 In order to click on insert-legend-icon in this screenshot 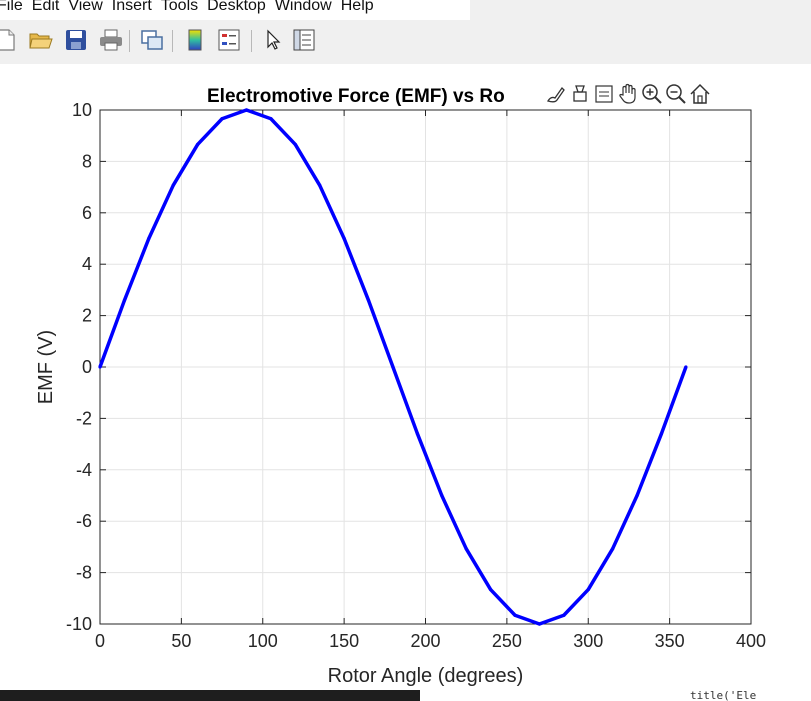, I will do `click(229, 40)`.